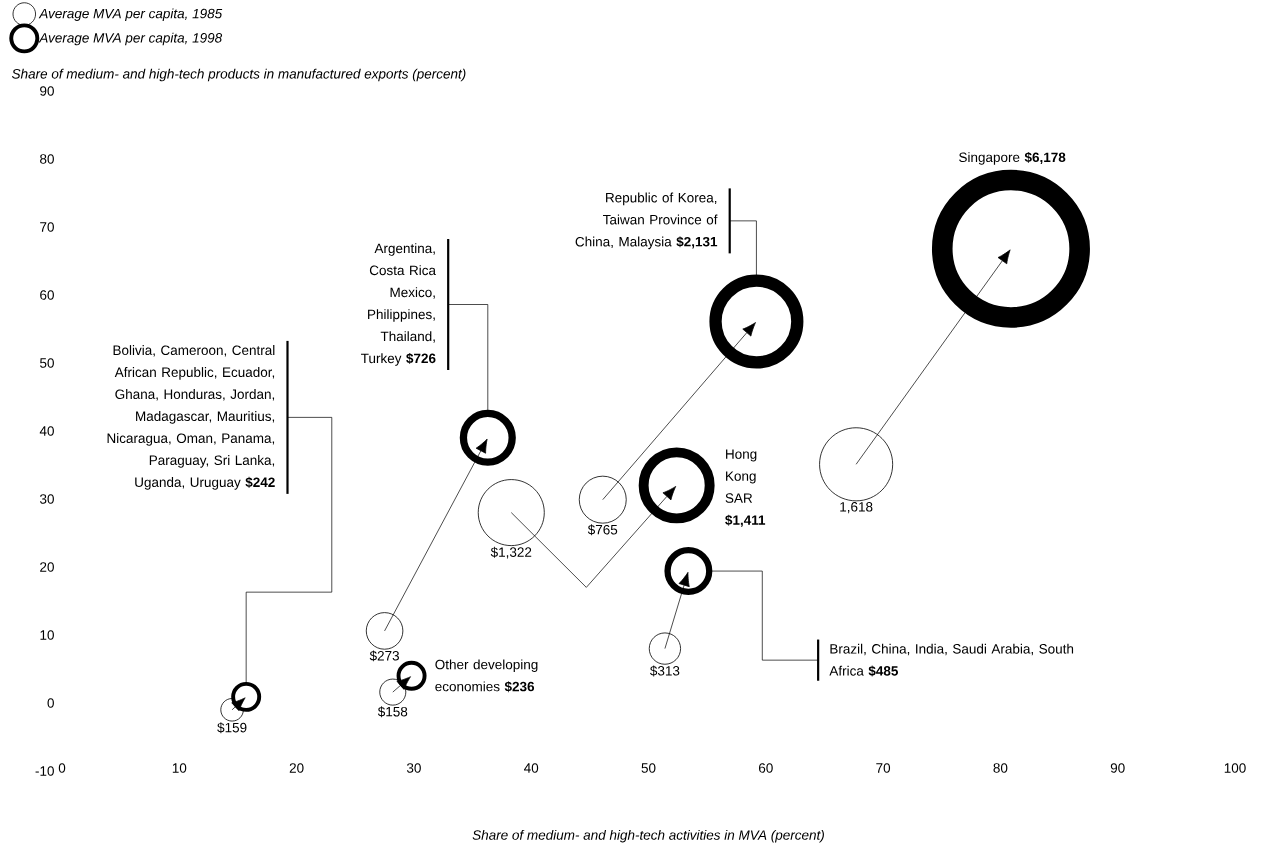 This screenshot has height=853, width=1263. Describe the element at coordinates (1000, 768) in the screenshot. I see `x-tick-label: 80` at that location.